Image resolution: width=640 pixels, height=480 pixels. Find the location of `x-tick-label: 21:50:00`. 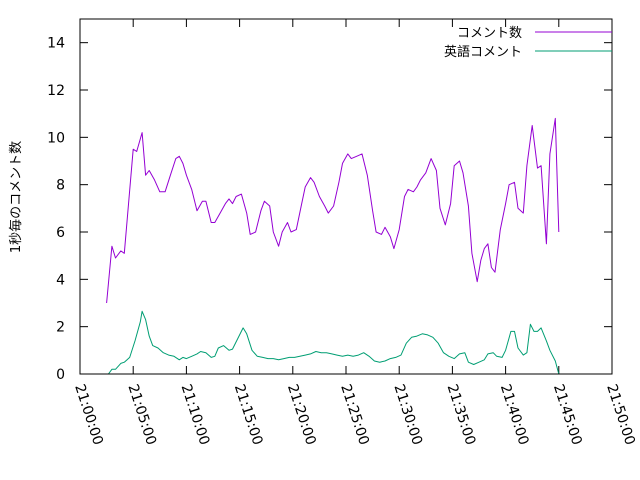

x-tick-label: 21:50:00 is located at coordinates (620, 414).